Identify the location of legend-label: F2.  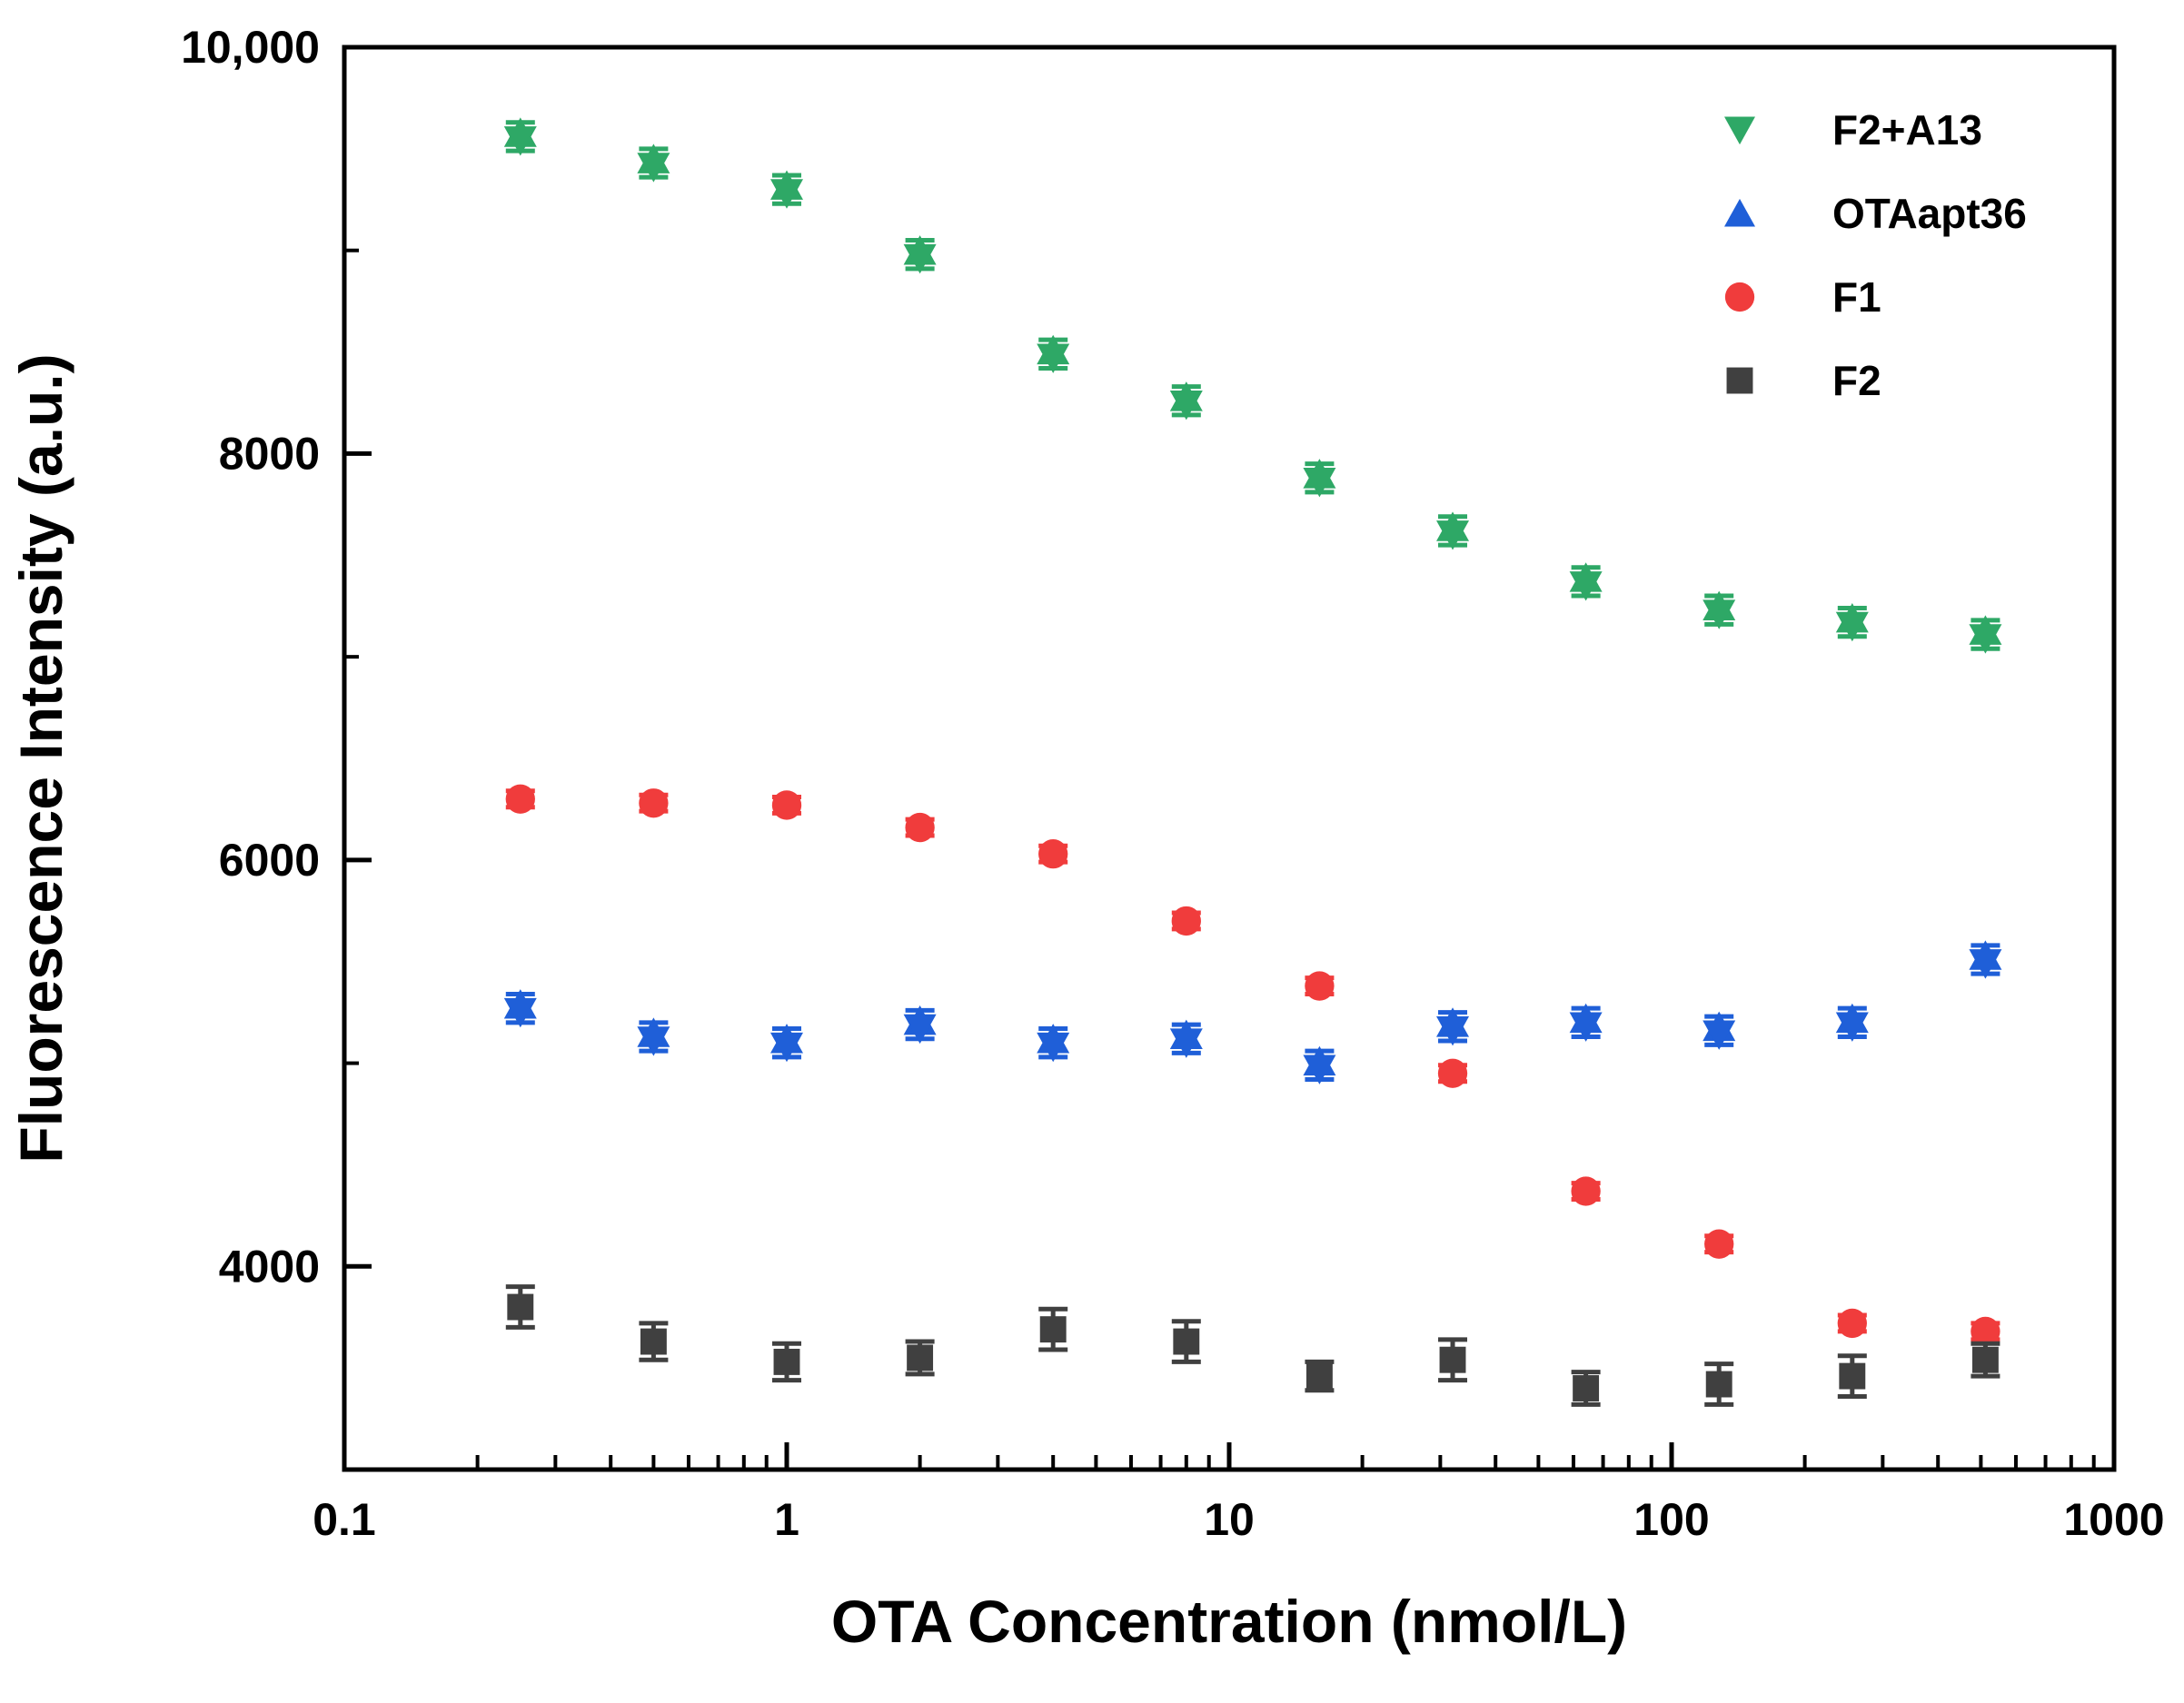
(1856, 380).